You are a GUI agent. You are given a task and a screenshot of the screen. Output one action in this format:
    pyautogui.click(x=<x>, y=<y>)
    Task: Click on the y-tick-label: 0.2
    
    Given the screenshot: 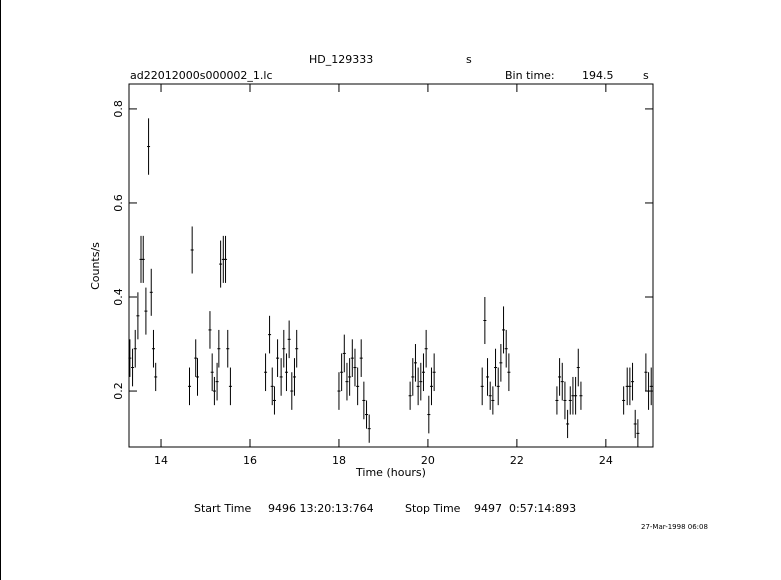 What is the action you would take?
    pyautogui.click(x=118, y=391)
    